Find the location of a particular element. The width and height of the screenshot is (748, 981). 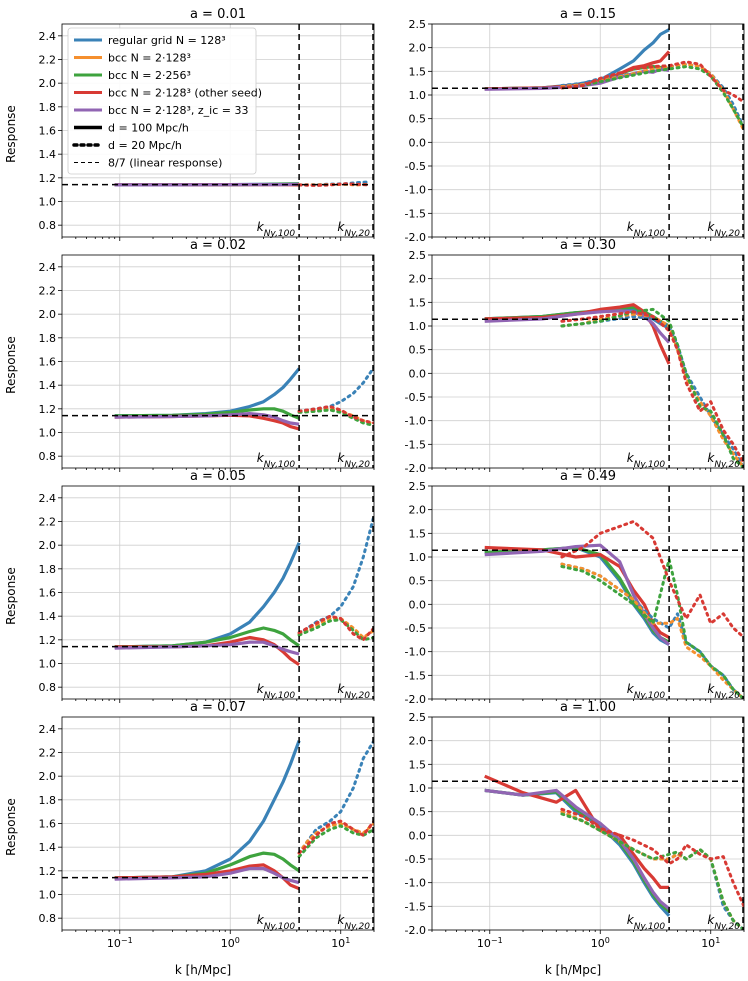

panel-title: a = 0.02 is located at coordinates (218, 245).